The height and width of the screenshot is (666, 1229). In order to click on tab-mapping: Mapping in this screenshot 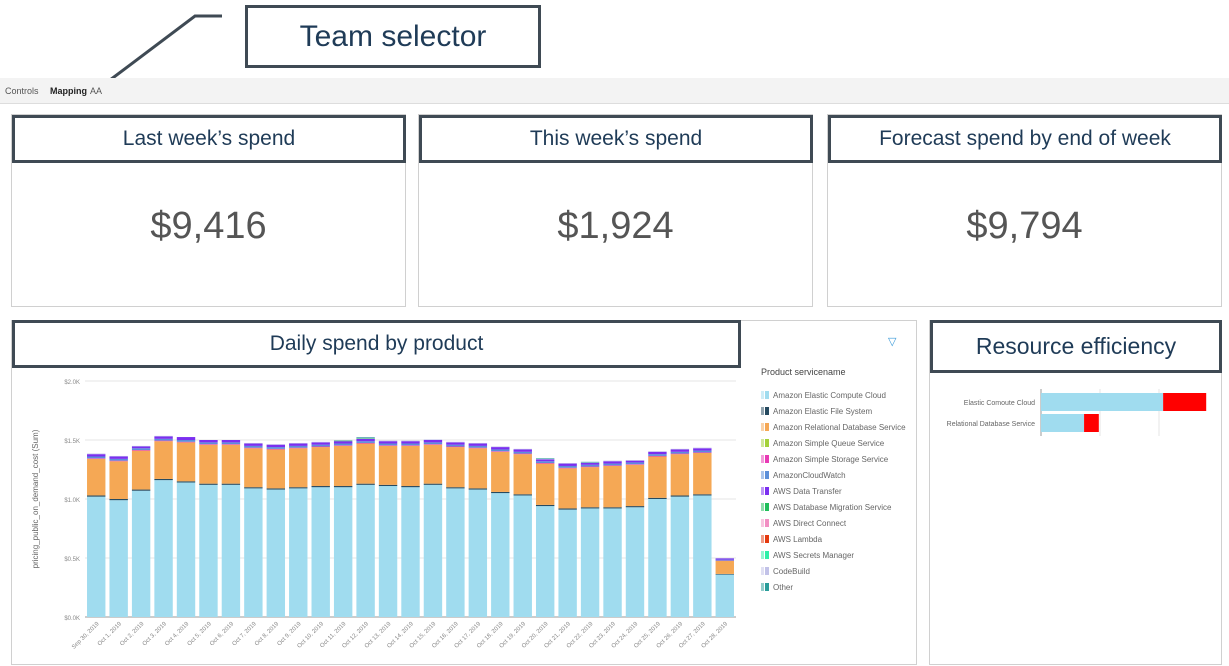, I will do `click(68, 91)`.